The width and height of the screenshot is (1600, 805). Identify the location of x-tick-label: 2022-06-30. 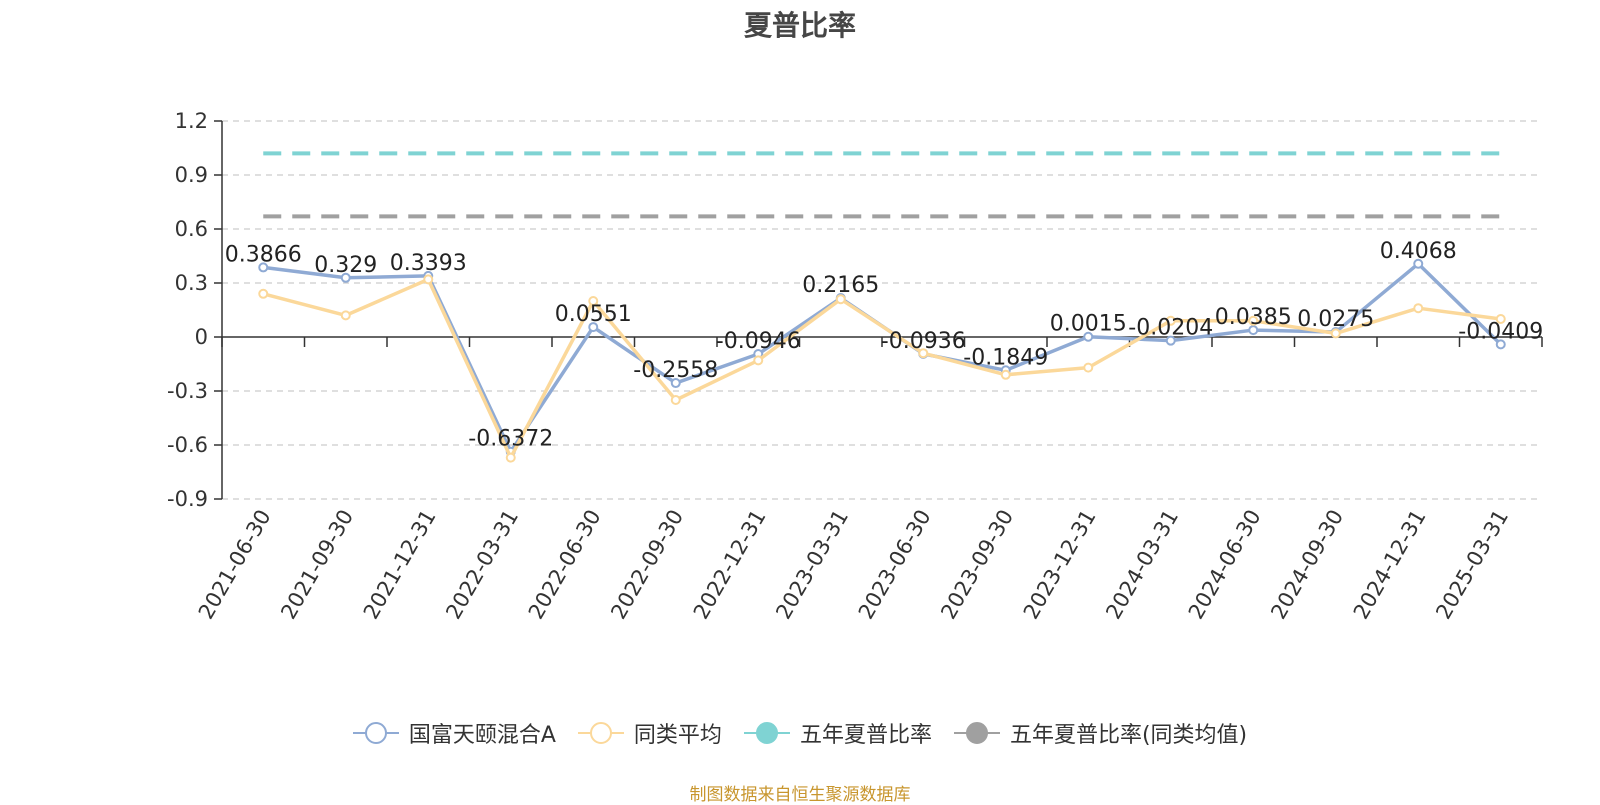
(565, 565).